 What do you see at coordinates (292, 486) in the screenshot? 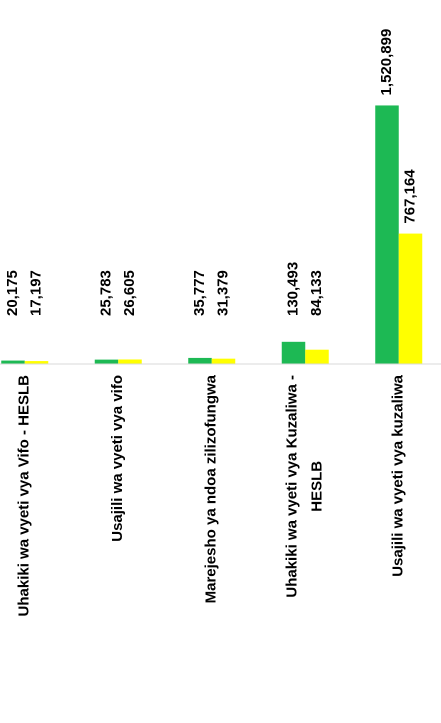
I see `x-tick-label: Uhakiki wa vyeti vya Kuzaliwa -` at bounding box center [292, 486].